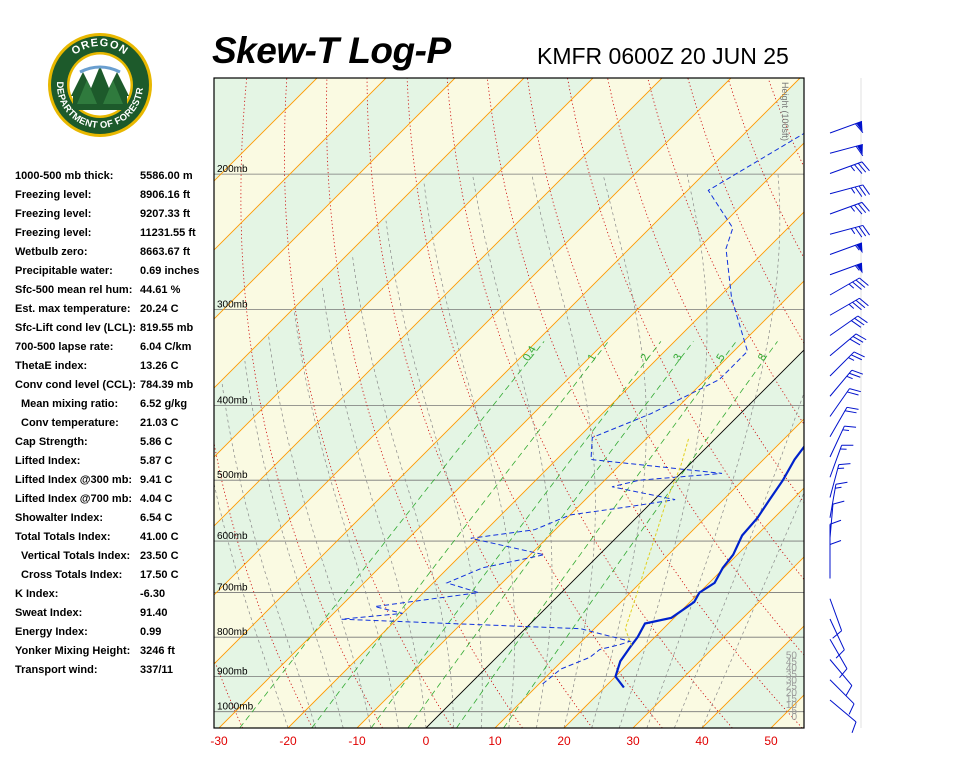 The image size is (960, 768). Describe the element at coordinates (59, 518) in the screenshot. I see `index-label: Showalter Index:` at that location.